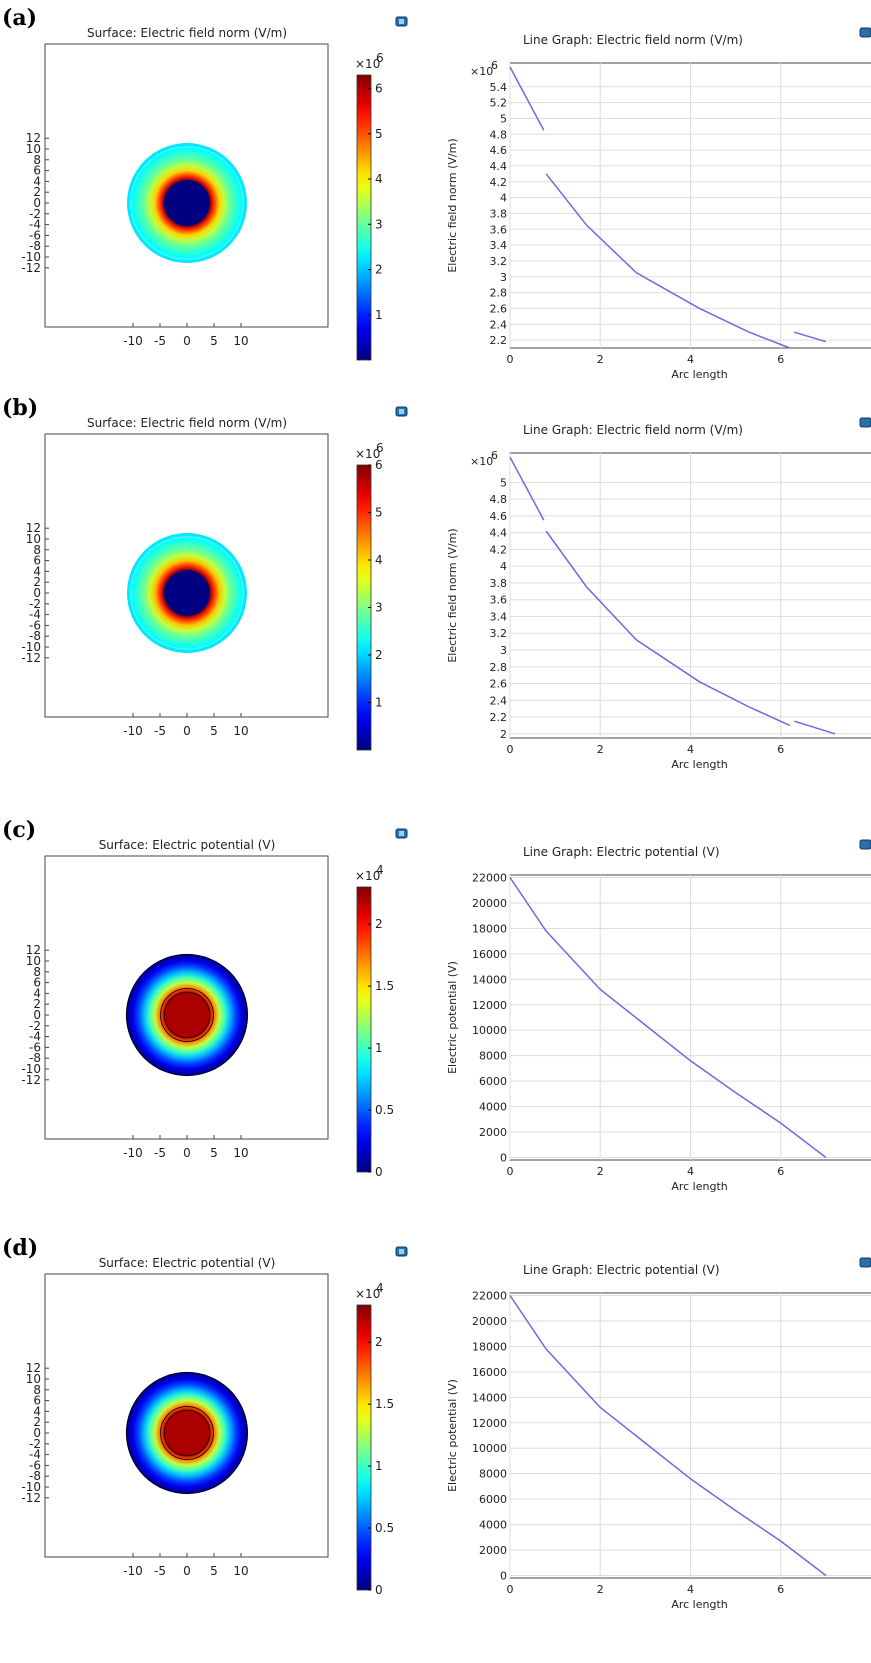 The width and height of the screenshot is (871, 1663). What do you see at coordinates (379, 224) in the screenshot?
I see `colorbar-tick-label: 3` at bounding box center [379, 224].